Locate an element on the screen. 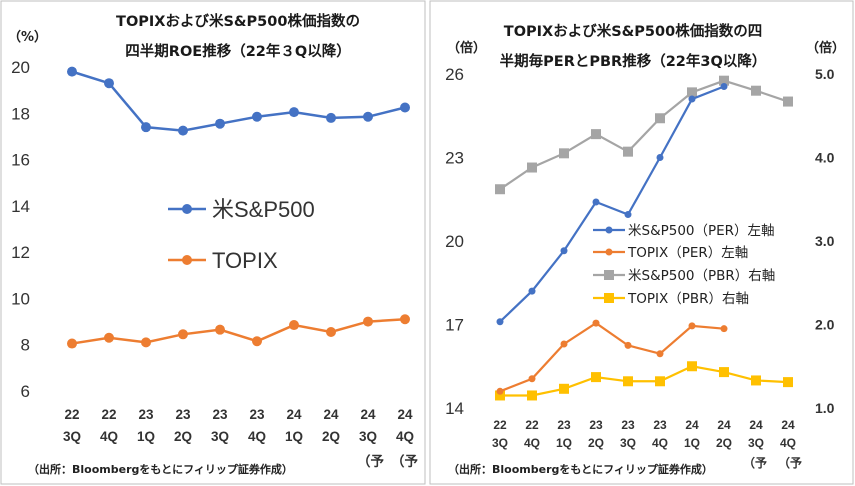 Image resolution: width=855 pixels, height=486 pixels. right-chart-title-line2: 半期毎PERとPBR推移（22年3Q以降） is located at coordinates (633, 61).